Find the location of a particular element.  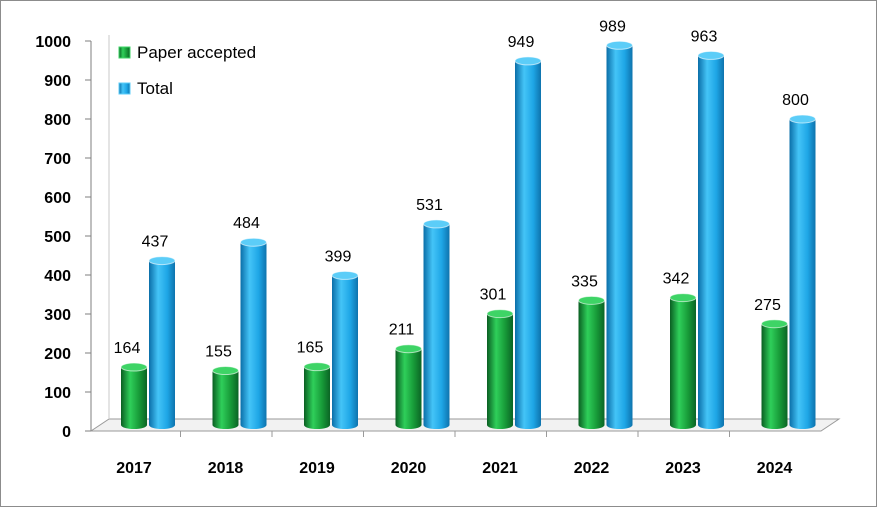

legend-item: Total is located at coordinates (145, 88).